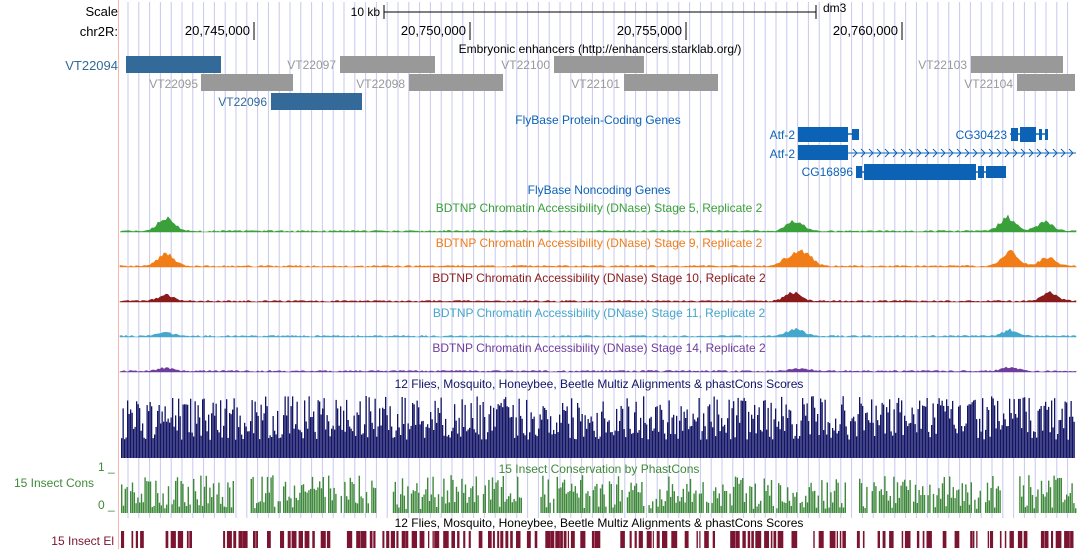  Describe the element at coordinates (387, 64) in the screenshot. I see `enhancer-vt22097` at that location.